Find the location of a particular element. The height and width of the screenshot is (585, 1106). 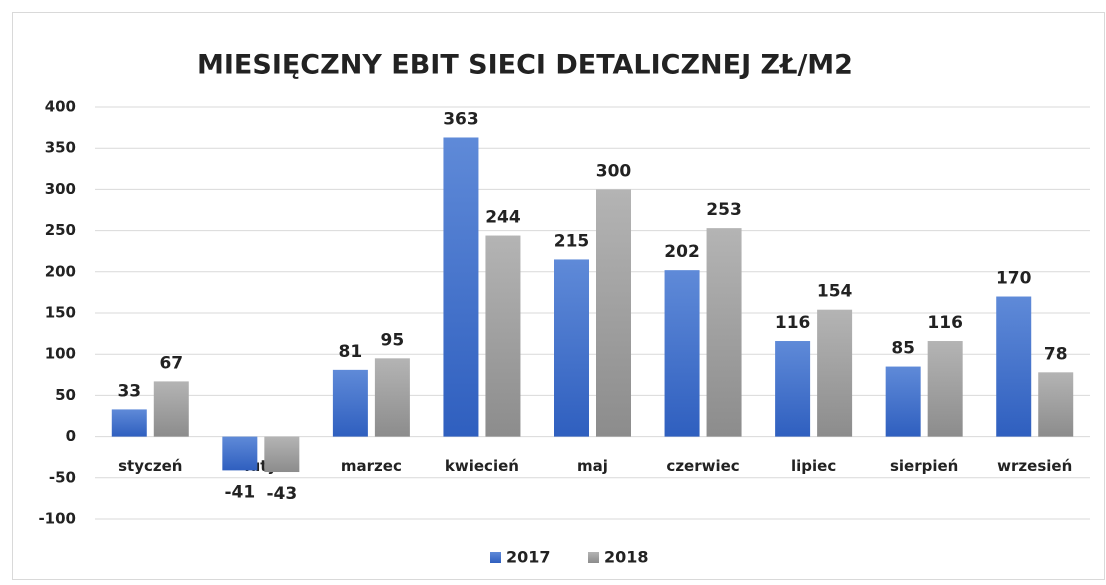

x-tick-label: czerwiec is located at coordinates (702, 466).